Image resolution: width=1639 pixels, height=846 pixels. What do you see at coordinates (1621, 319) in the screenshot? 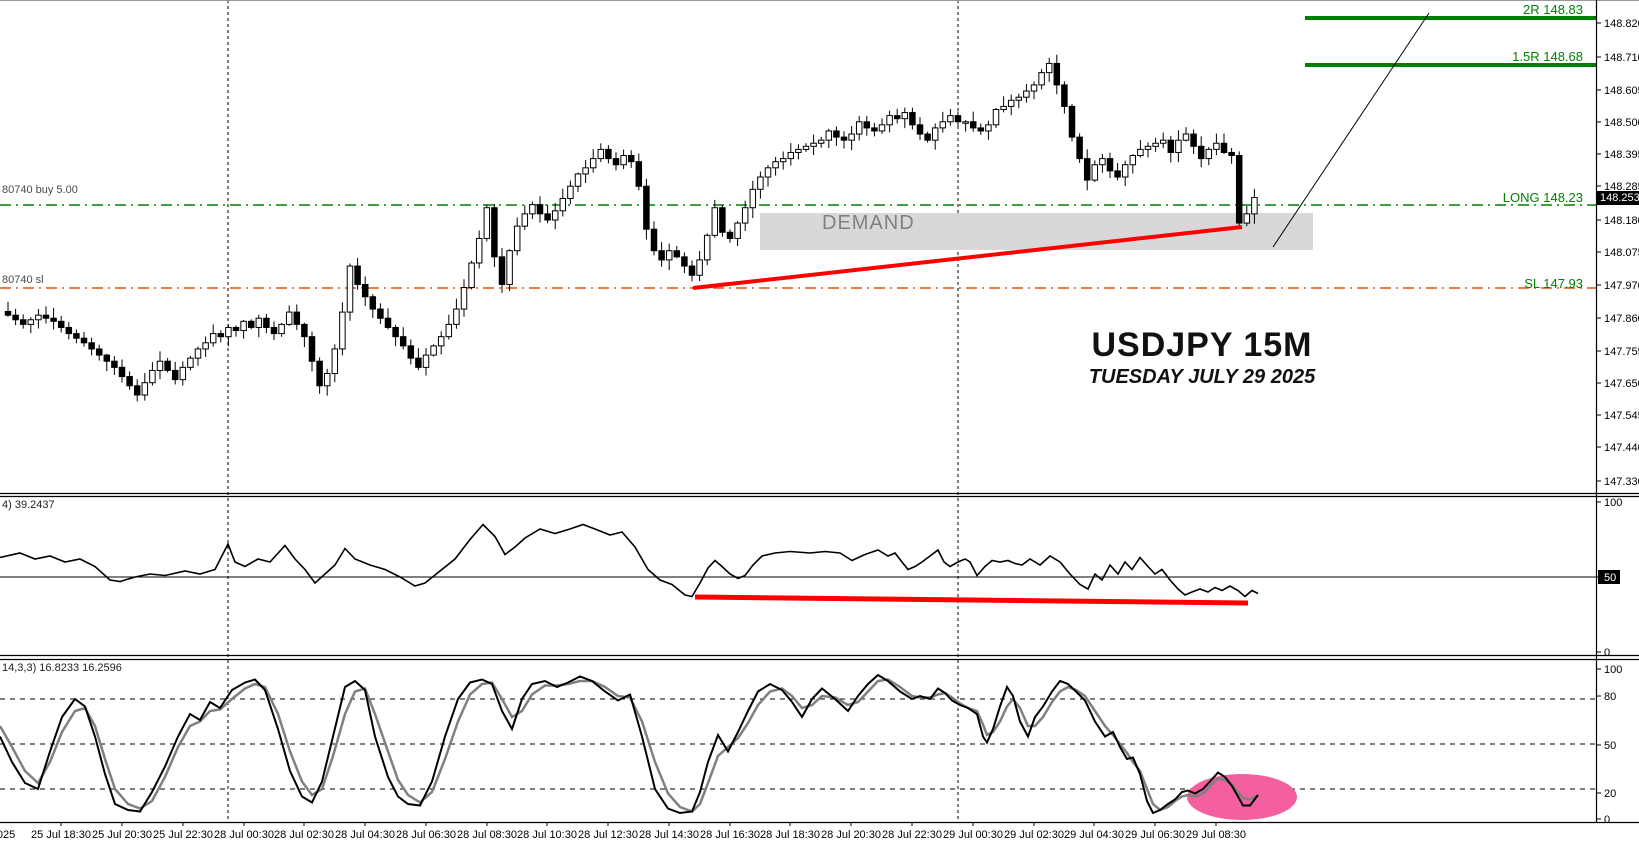
I see `svg-text: 147.860` at bounding box center [1621, 319].